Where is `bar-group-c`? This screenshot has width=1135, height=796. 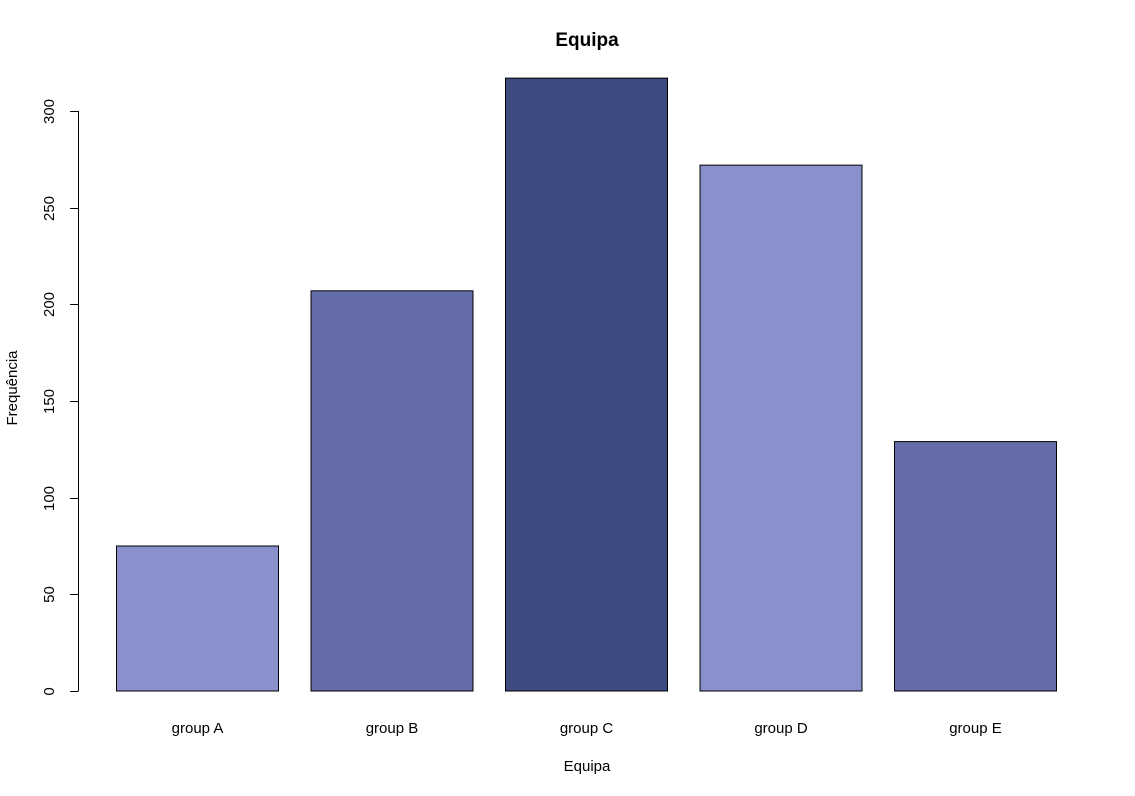 bar-group-c is located at coordinates (586, 384).